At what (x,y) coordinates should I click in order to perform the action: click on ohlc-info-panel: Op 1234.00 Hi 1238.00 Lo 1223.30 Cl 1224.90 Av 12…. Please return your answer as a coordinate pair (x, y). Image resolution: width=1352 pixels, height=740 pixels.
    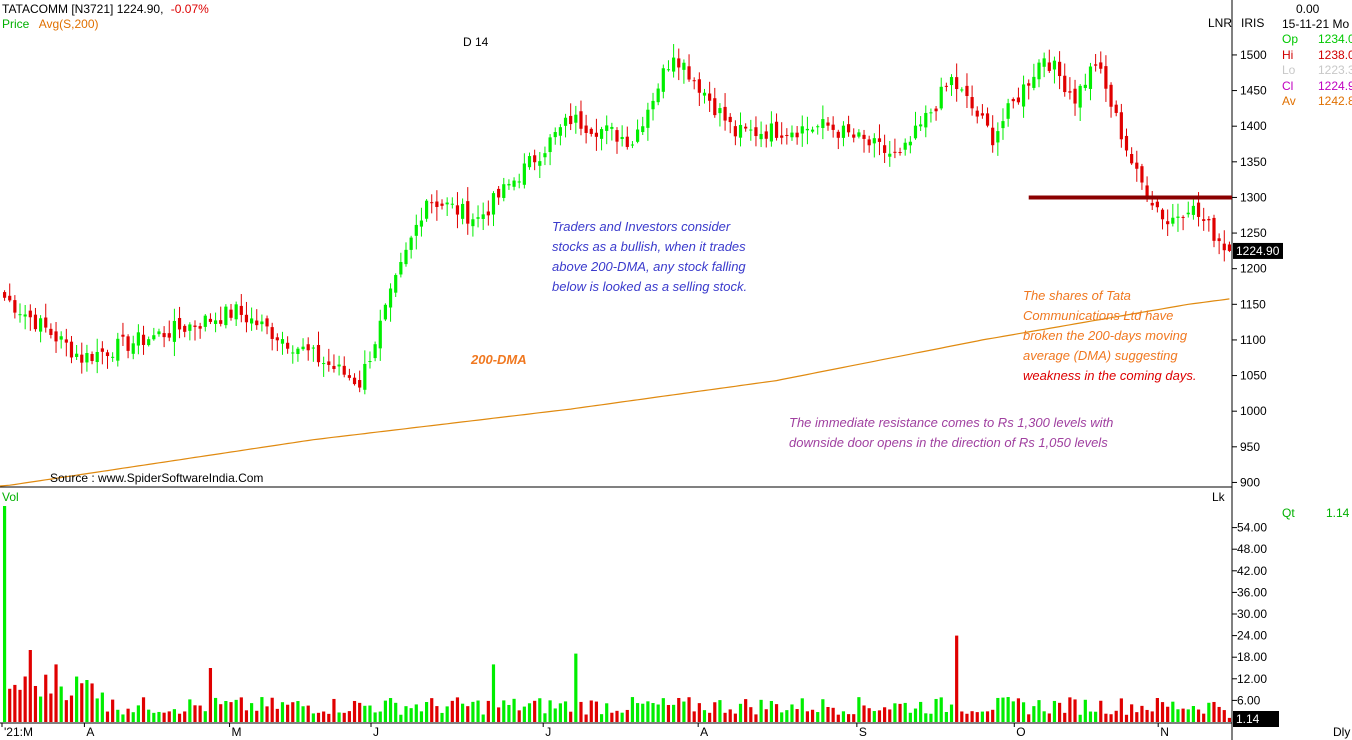
    Looking at the image, I should click on (1317, 71).